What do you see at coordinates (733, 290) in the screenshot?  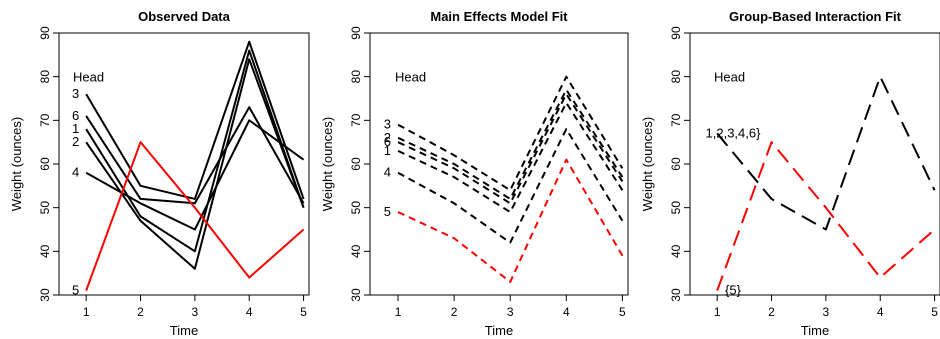 I see `series-label: {5}` at bounding box center [733, 290].